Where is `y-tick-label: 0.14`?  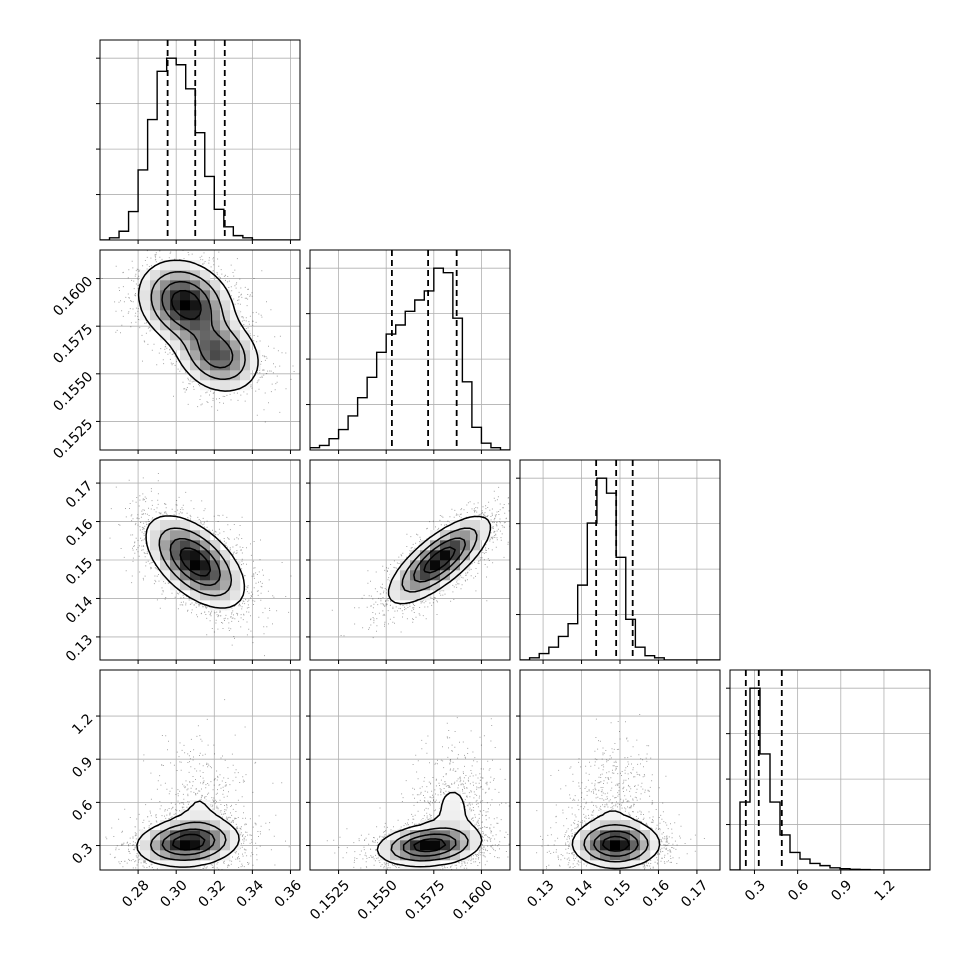 y-tick-label: 0.14 is located at coordinates (79, 609).